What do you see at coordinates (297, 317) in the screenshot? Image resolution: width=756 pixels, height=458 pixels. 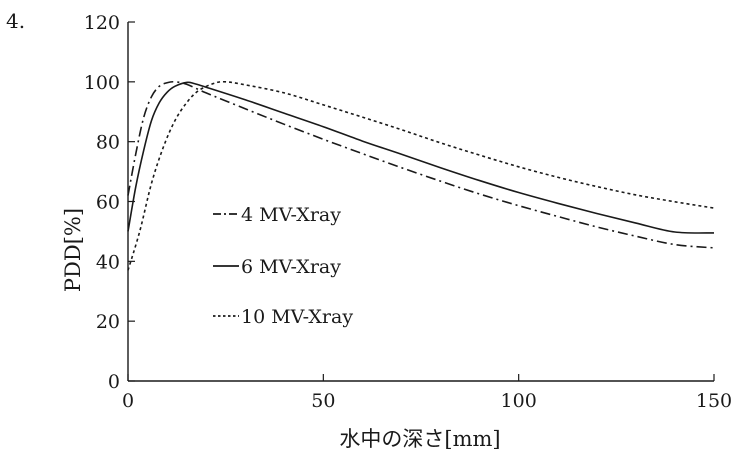 I see `legend-label-3: 10 MV-Xray` at bounding box center [297, 317].